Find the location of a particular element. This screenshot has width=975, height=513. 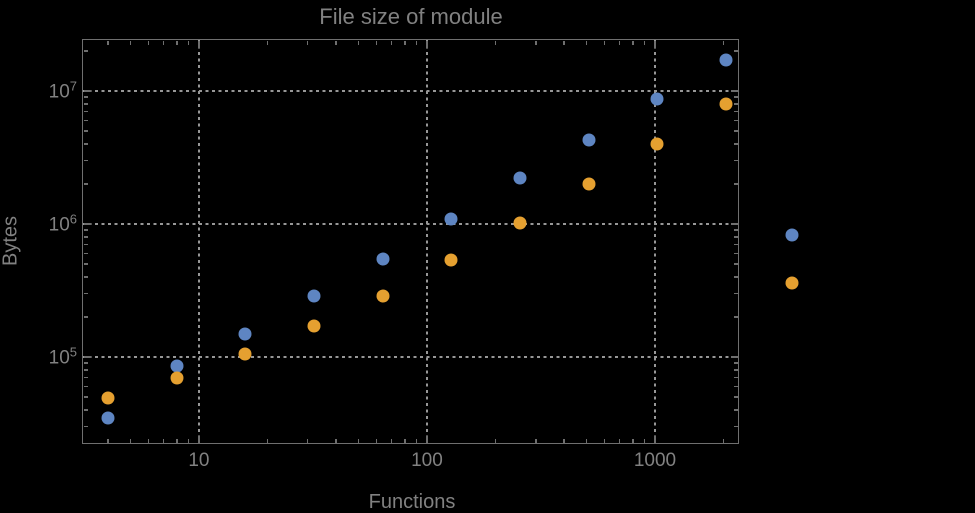

chart-title: File size of module is located at coordinates (411, 16).